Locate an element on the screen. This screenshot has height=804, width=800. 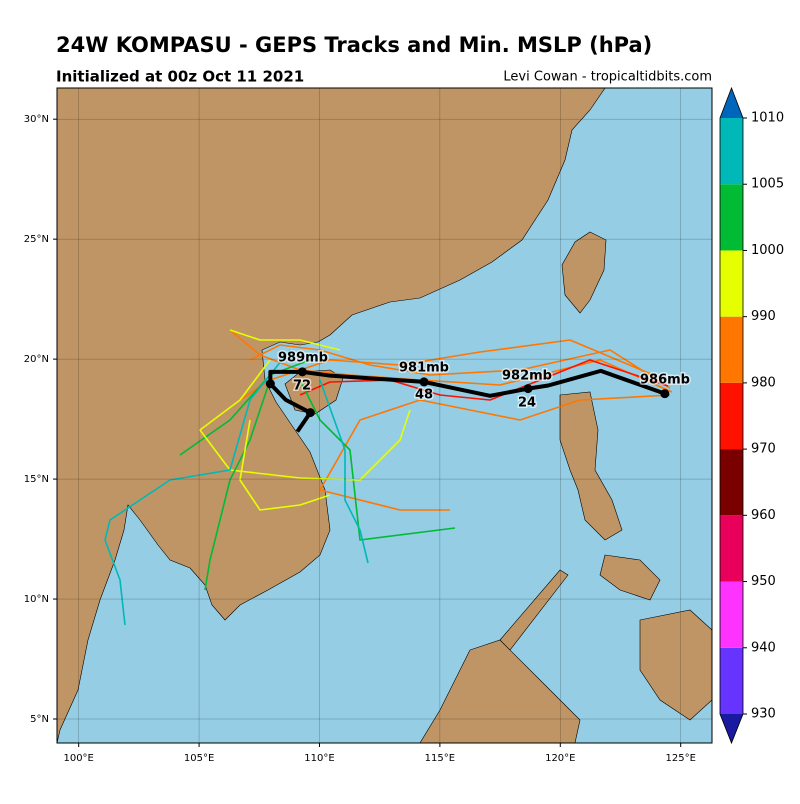
x-tick-label: 125°E is located at coordinates (680, 758).